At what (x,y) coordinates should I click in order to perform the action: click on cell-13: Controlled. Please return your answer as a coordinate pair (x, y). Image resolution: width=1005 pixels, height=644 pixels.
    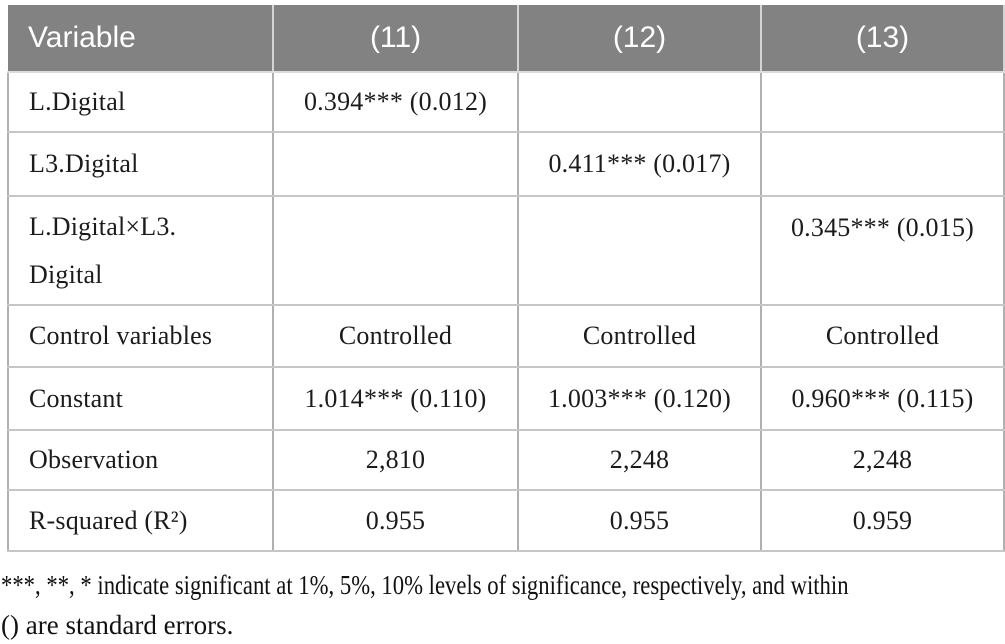
    Looking at the image, I should click on (882, 336).